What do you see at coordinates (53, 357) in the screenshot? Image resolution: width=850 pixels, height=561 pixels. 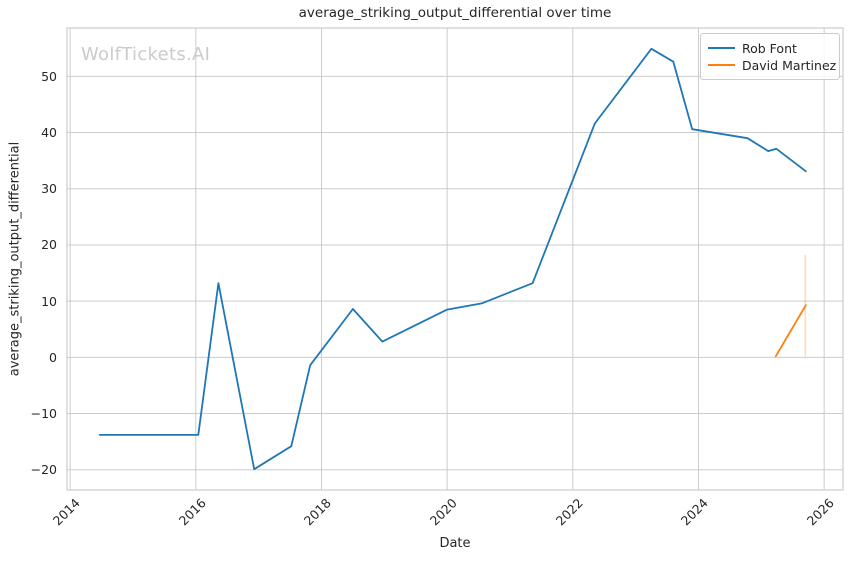 I see `y-tick-label-0: 0` at bounding box center [53, 357].